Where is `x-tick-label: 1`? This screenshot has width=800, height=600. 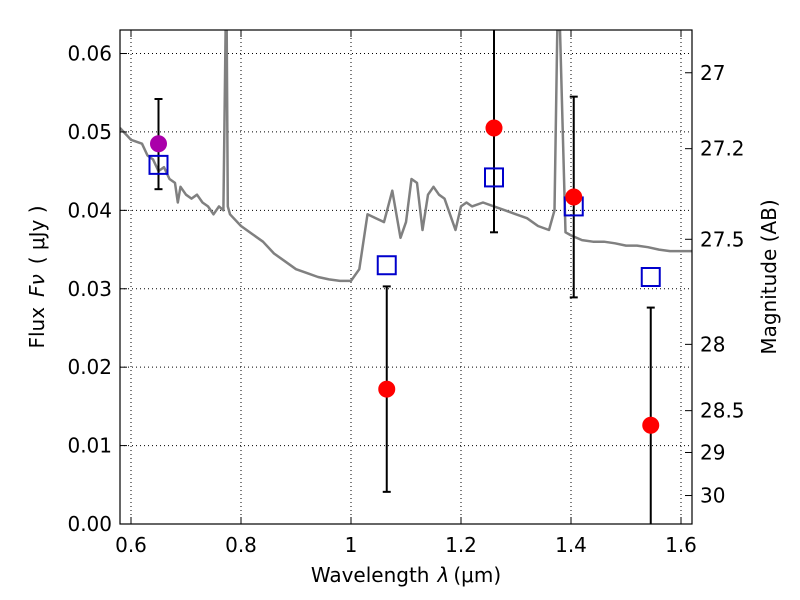
x-tick-label: 1 is located at coordinates (351, 545).